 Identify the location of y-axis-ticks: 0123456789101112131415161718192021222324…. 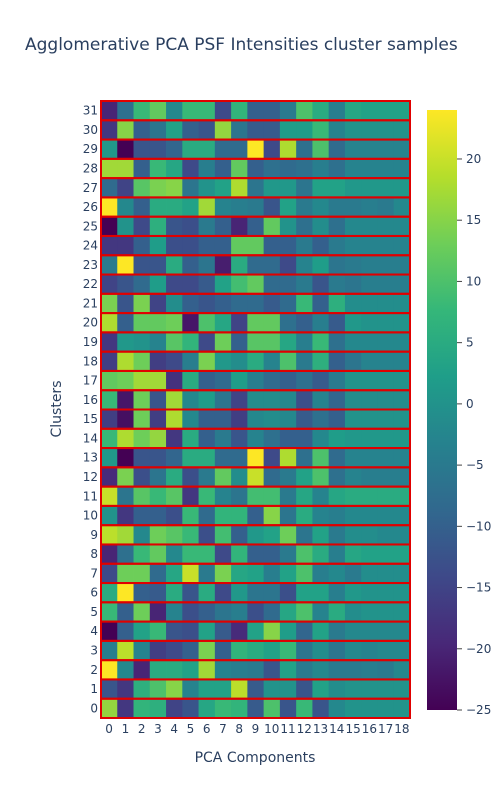
(90, 410).